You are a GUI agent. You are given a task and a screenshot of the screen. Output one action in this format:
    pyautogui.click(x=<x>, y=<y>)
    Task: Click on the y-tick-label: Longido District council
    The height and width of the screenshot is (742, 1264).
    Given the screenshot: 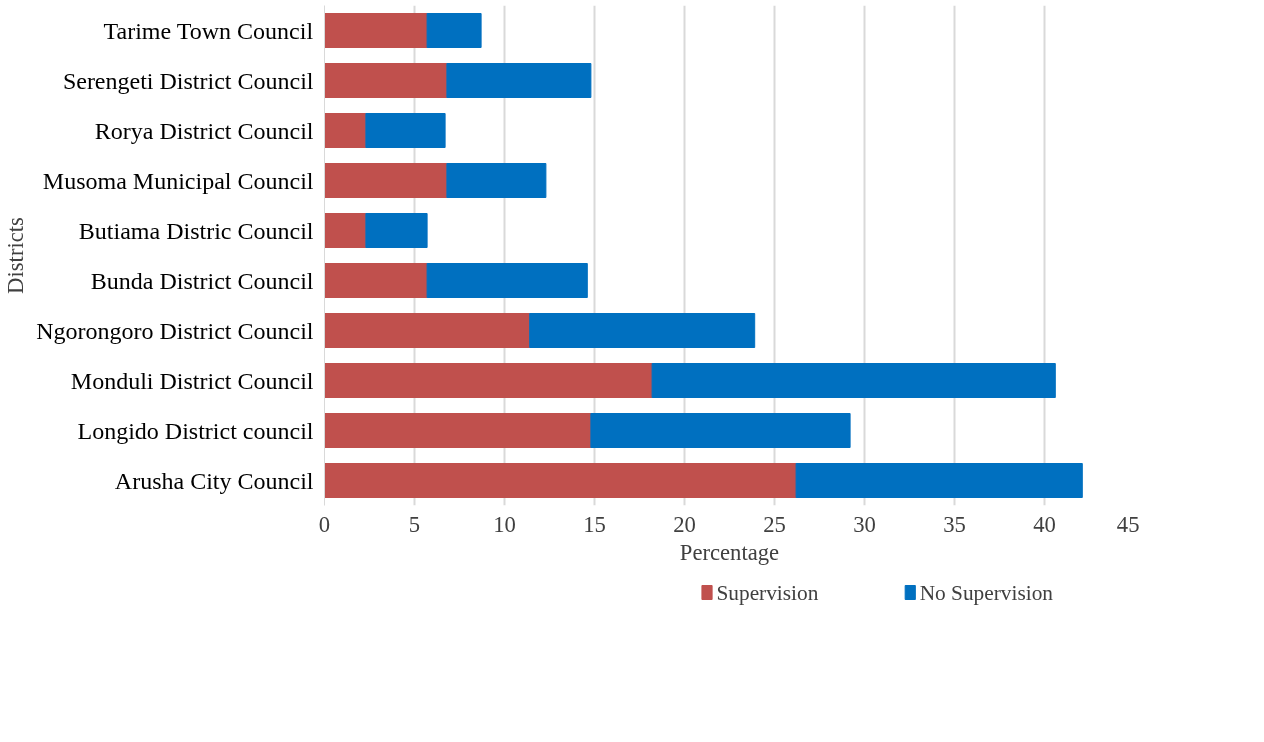 What is the action you would take?
    pyautogui.click(x=195, y=430)
    